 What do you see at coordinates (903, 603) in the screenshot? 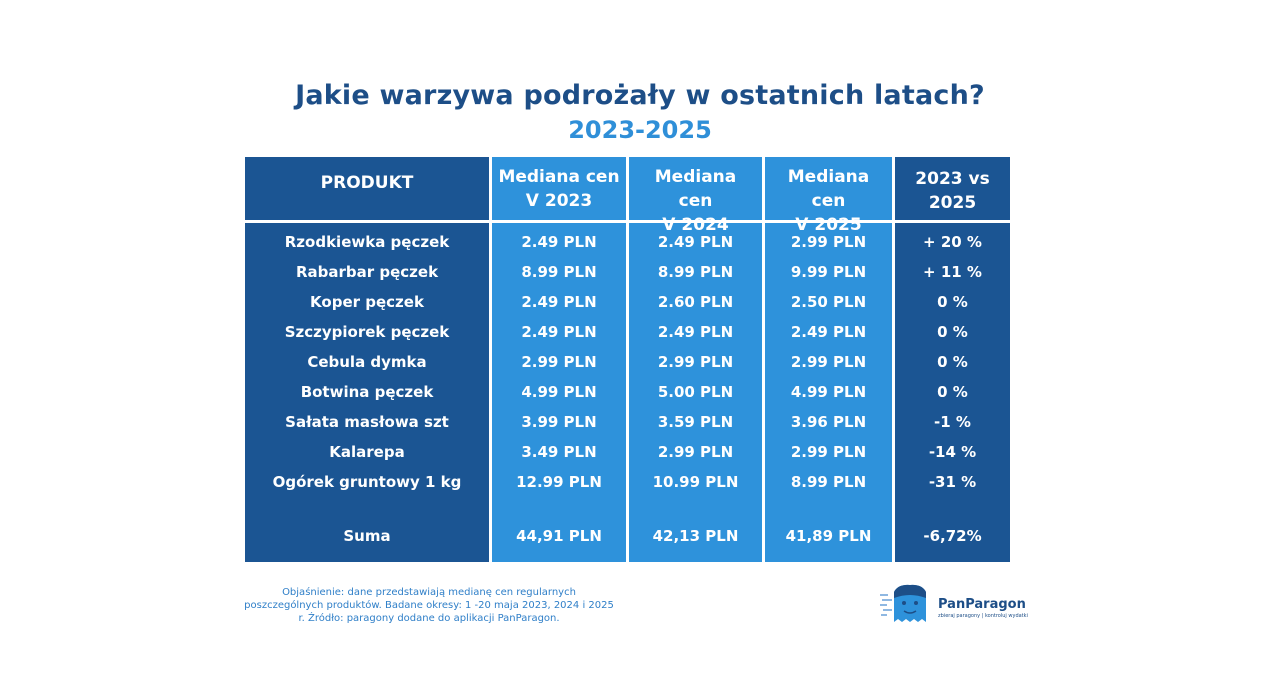
I see `panparagon-logo` at bounding box center [903, 603].